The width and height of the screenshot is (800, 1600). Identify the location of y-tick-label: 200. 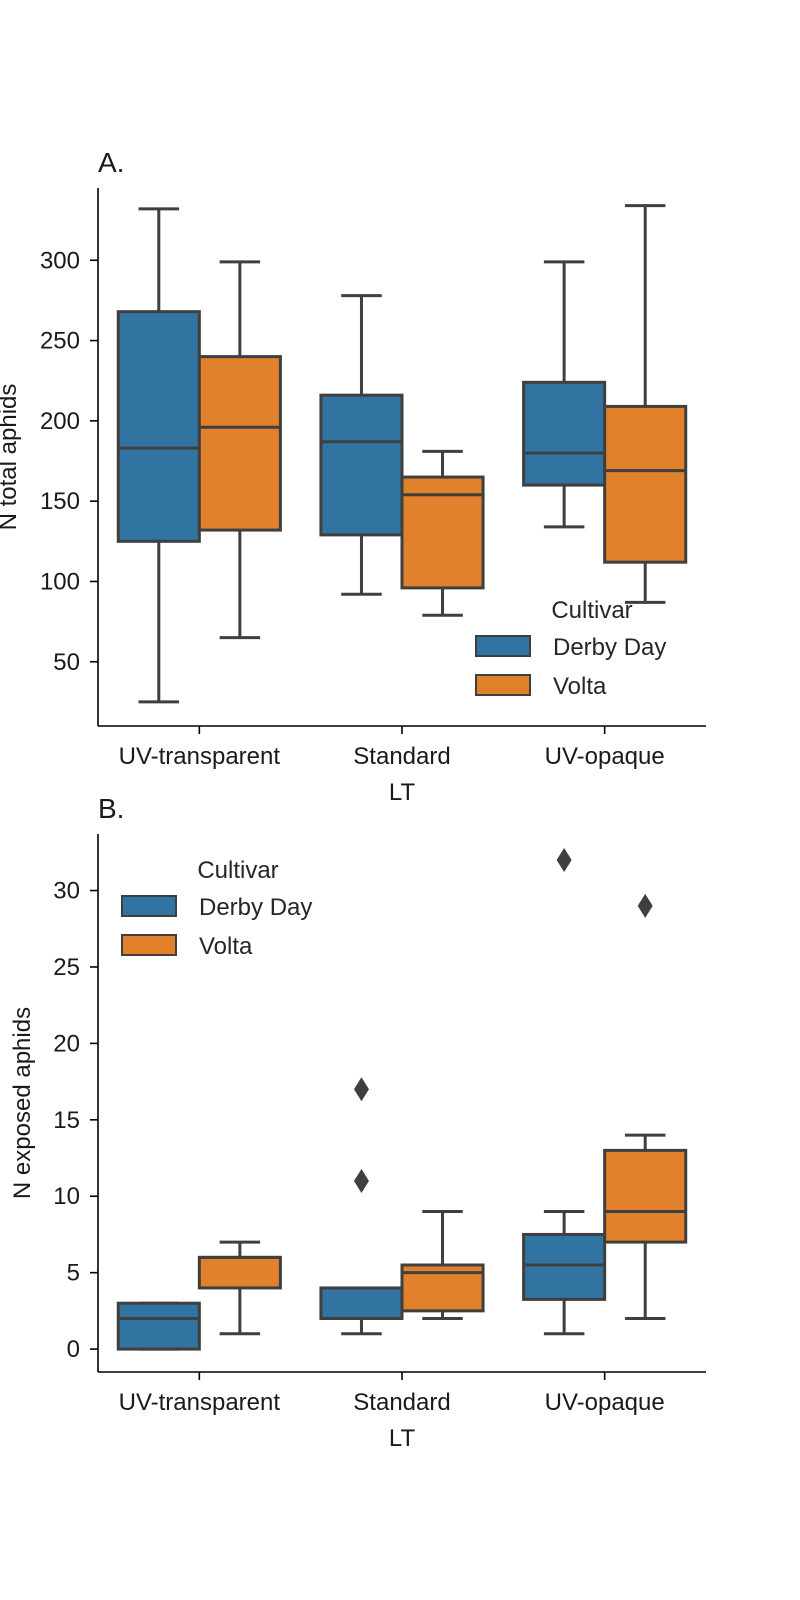
(60, 421).